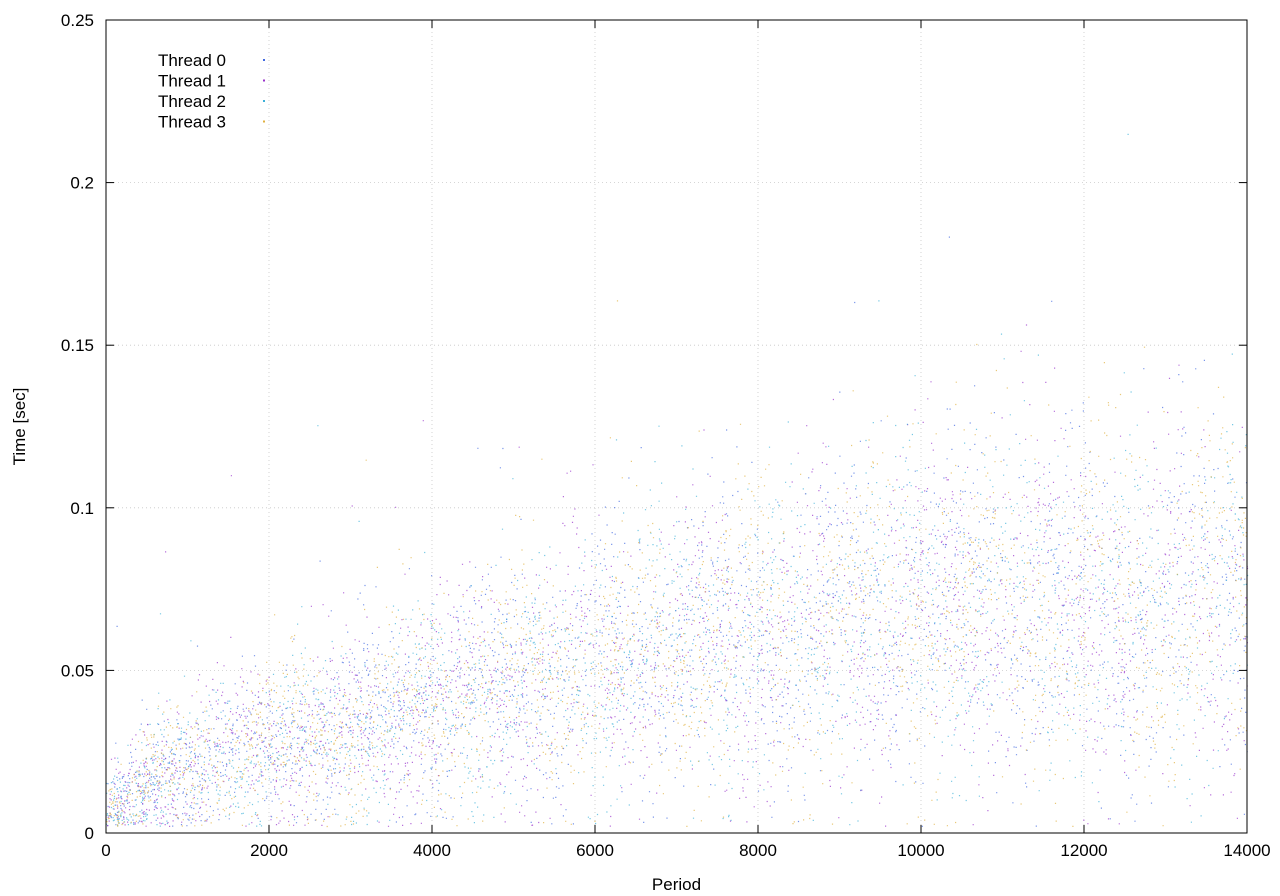 This screenshot has width=1280, height=896. I want to click on x-tick-label: 2000, so click(269, 850).